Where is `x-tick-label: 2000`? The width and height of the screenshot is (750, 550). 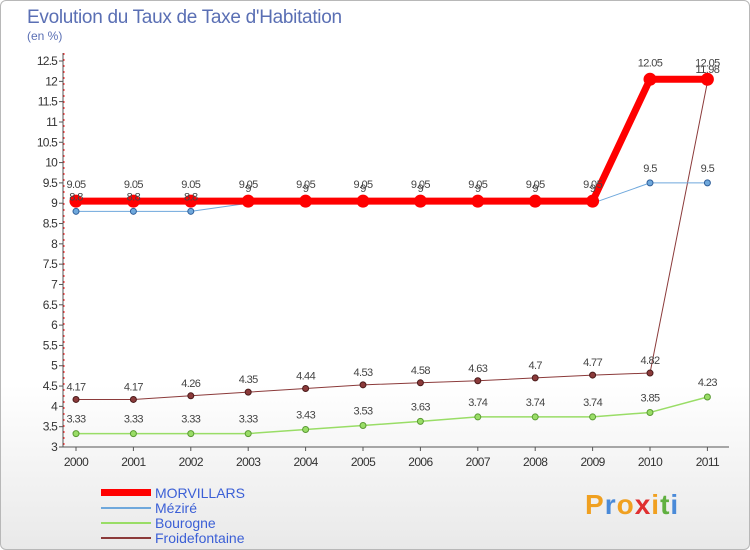
x-tick-label: 2000 is located at coordinates (76, 462).